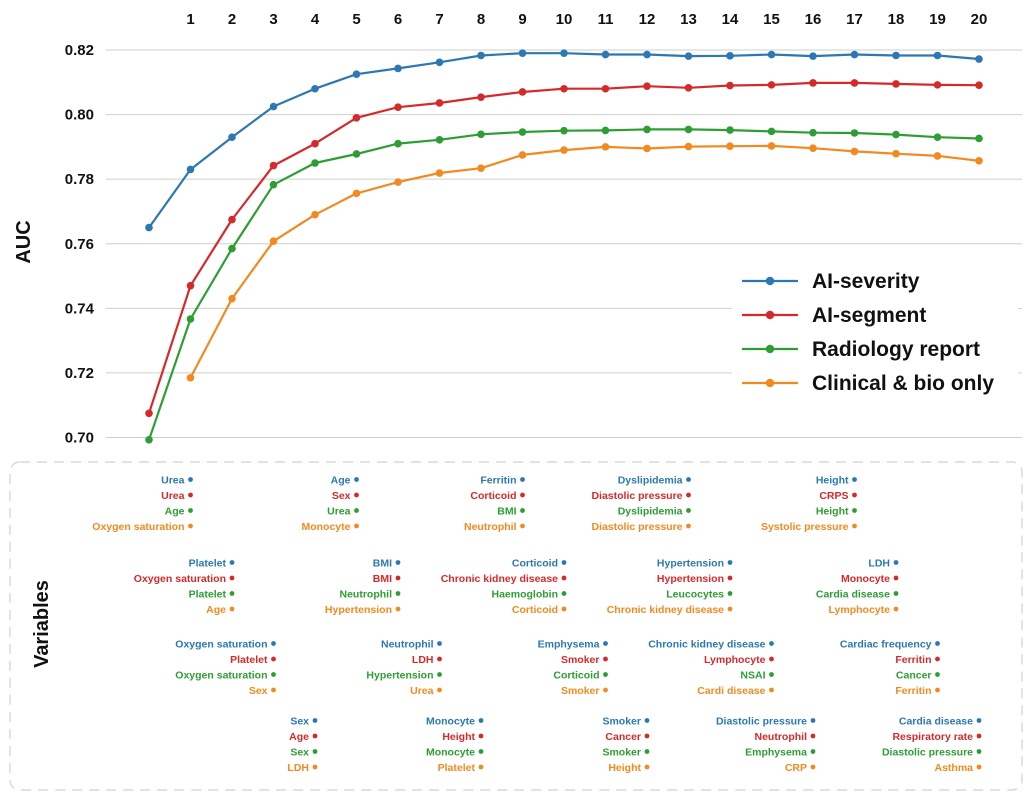 The image size is (1026, 793). Describe the element at coordinates (232, 19) in the screenshot. I see `x-tick-label: 2` at that location.